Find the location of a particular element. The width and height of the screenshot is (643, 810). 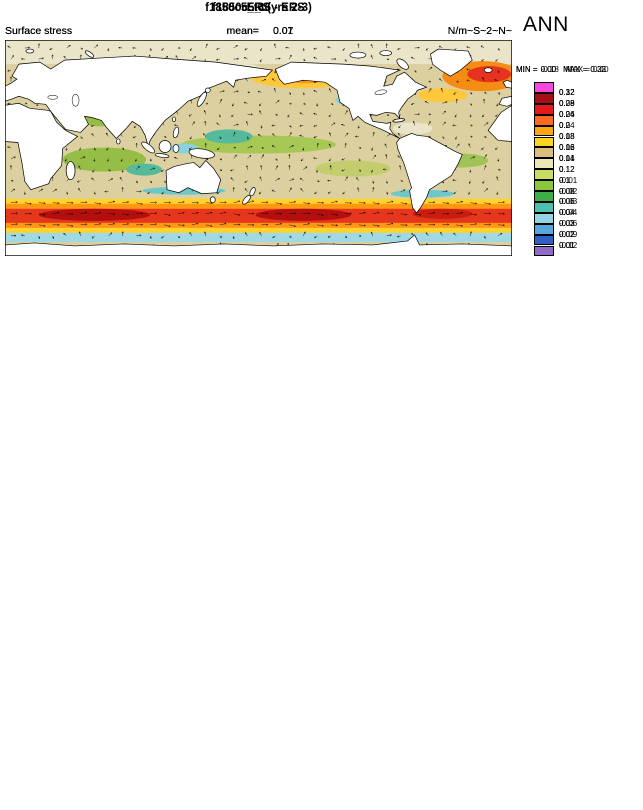

mean-readout: mean= 0.07 is located at coordinates (260, 31).